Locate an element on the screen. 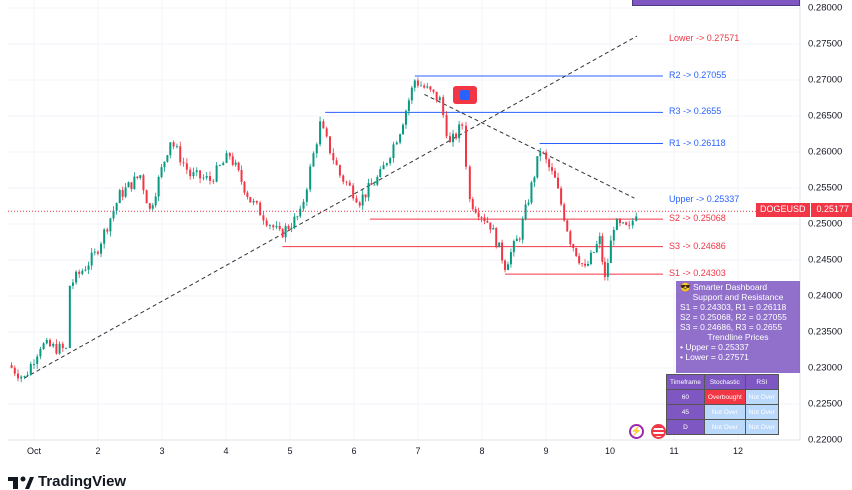 The image size is (852, 490). y-tick-label: 0.25000 is located at coordinates (825, 224).